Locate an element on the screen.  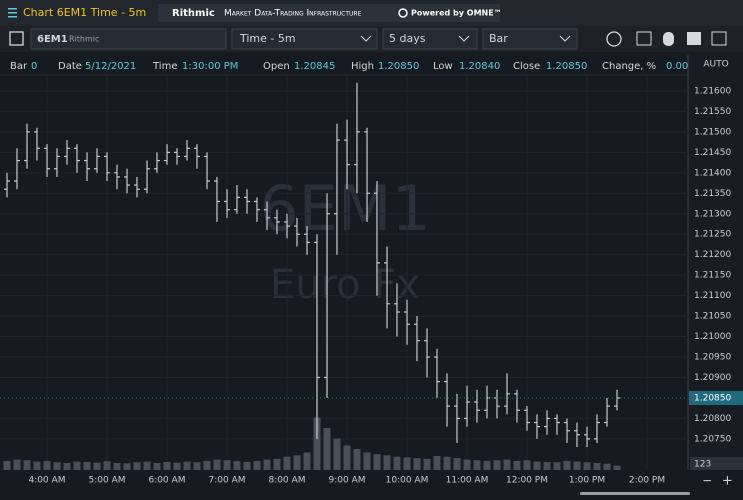
symbol: 6EM1 is located at coordinates (52, 39).